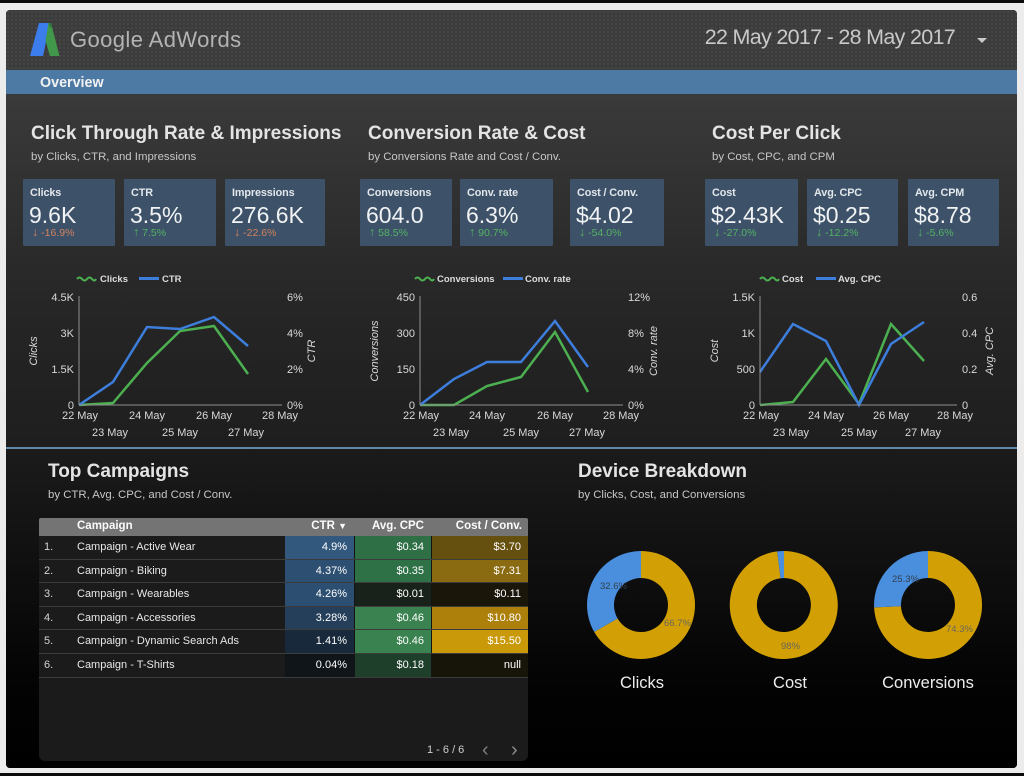  Describe the element at coordinates (969, 298) in the screenshot. I see `svg-text: 0.6` at that location.